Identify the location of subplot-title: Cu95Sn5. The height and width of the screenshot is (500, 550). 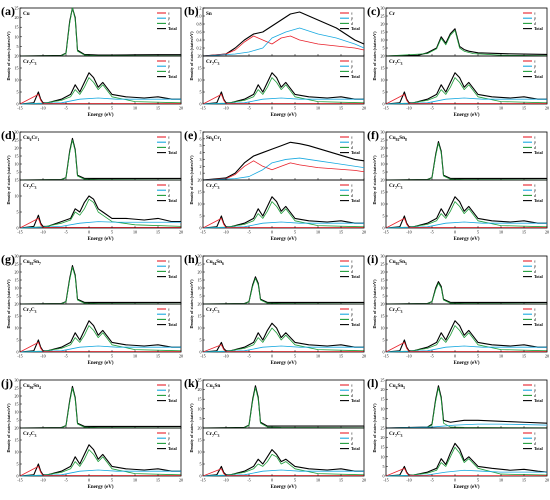
(398, 262).